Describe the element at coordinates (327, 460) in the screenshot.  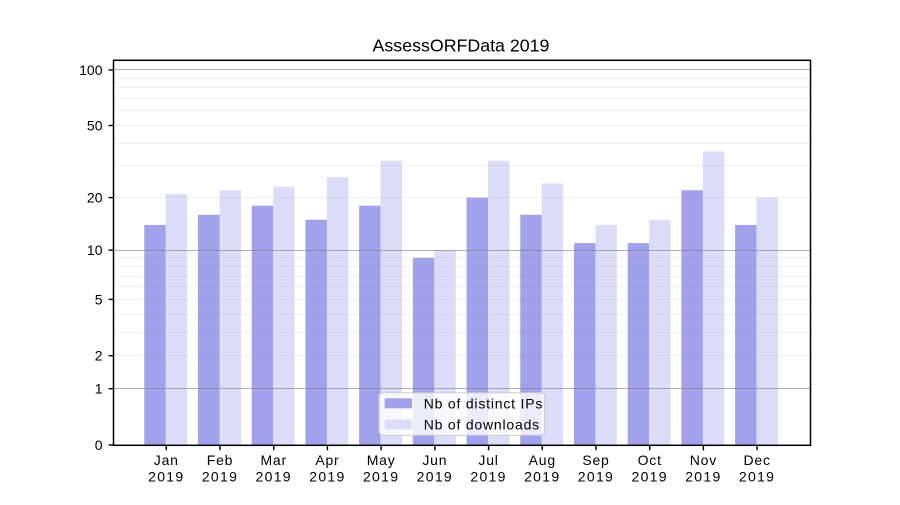
I see `svg-text: Apr` at that location.